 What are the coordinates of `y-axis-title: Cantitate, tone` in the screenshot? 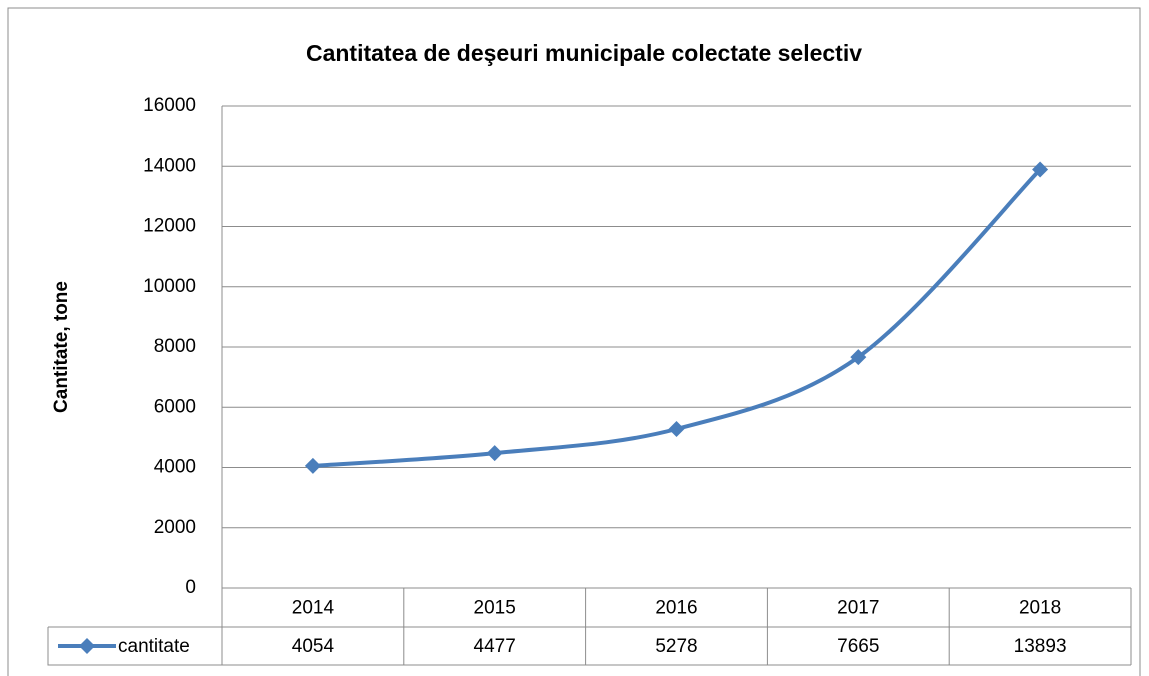 It's located at (61, 347).